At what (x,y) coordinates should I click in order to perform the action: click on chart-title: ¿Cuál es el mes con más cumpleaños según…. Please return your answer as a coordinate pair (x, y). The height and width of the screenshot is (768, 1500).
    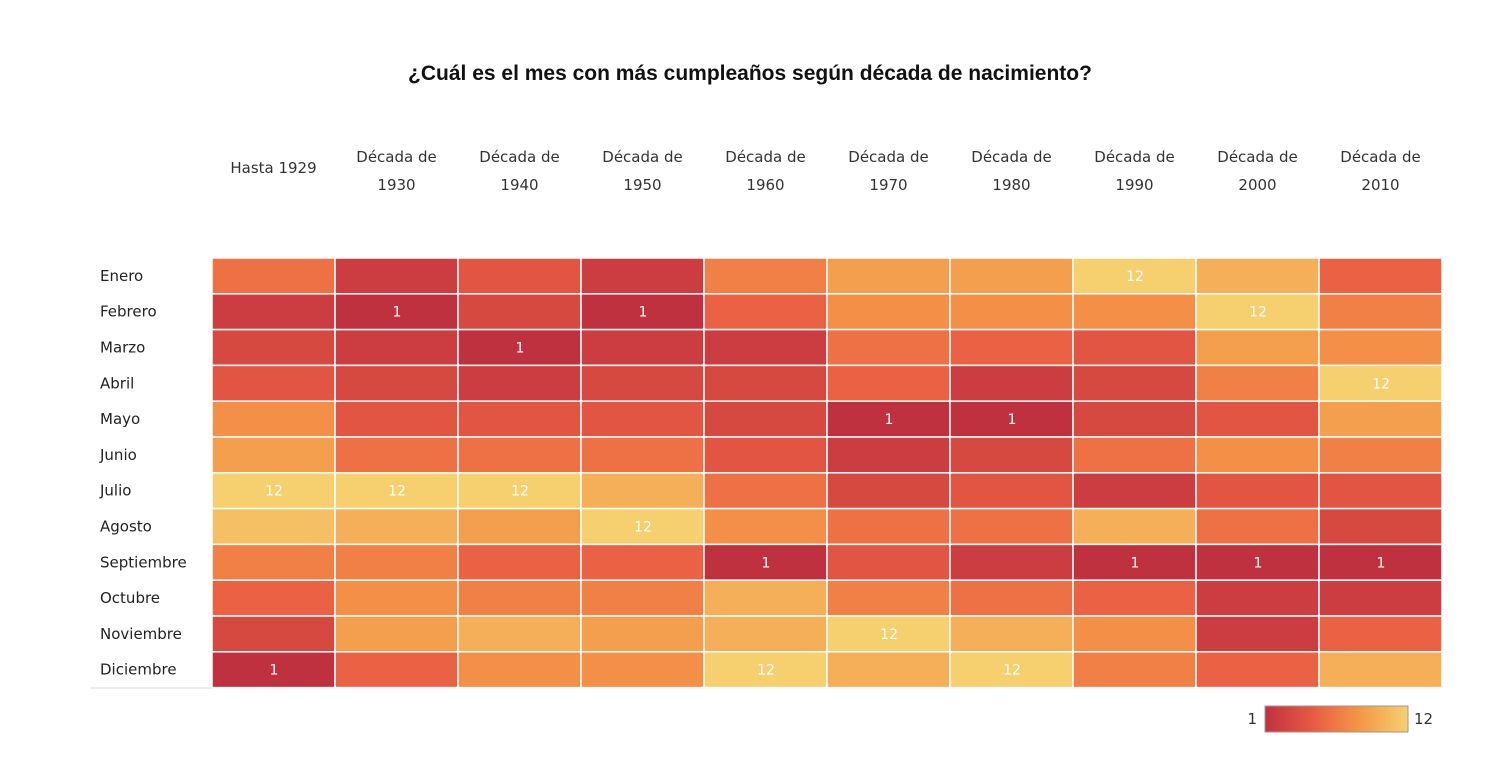
    Looking at the image, I should click on (750, 73).